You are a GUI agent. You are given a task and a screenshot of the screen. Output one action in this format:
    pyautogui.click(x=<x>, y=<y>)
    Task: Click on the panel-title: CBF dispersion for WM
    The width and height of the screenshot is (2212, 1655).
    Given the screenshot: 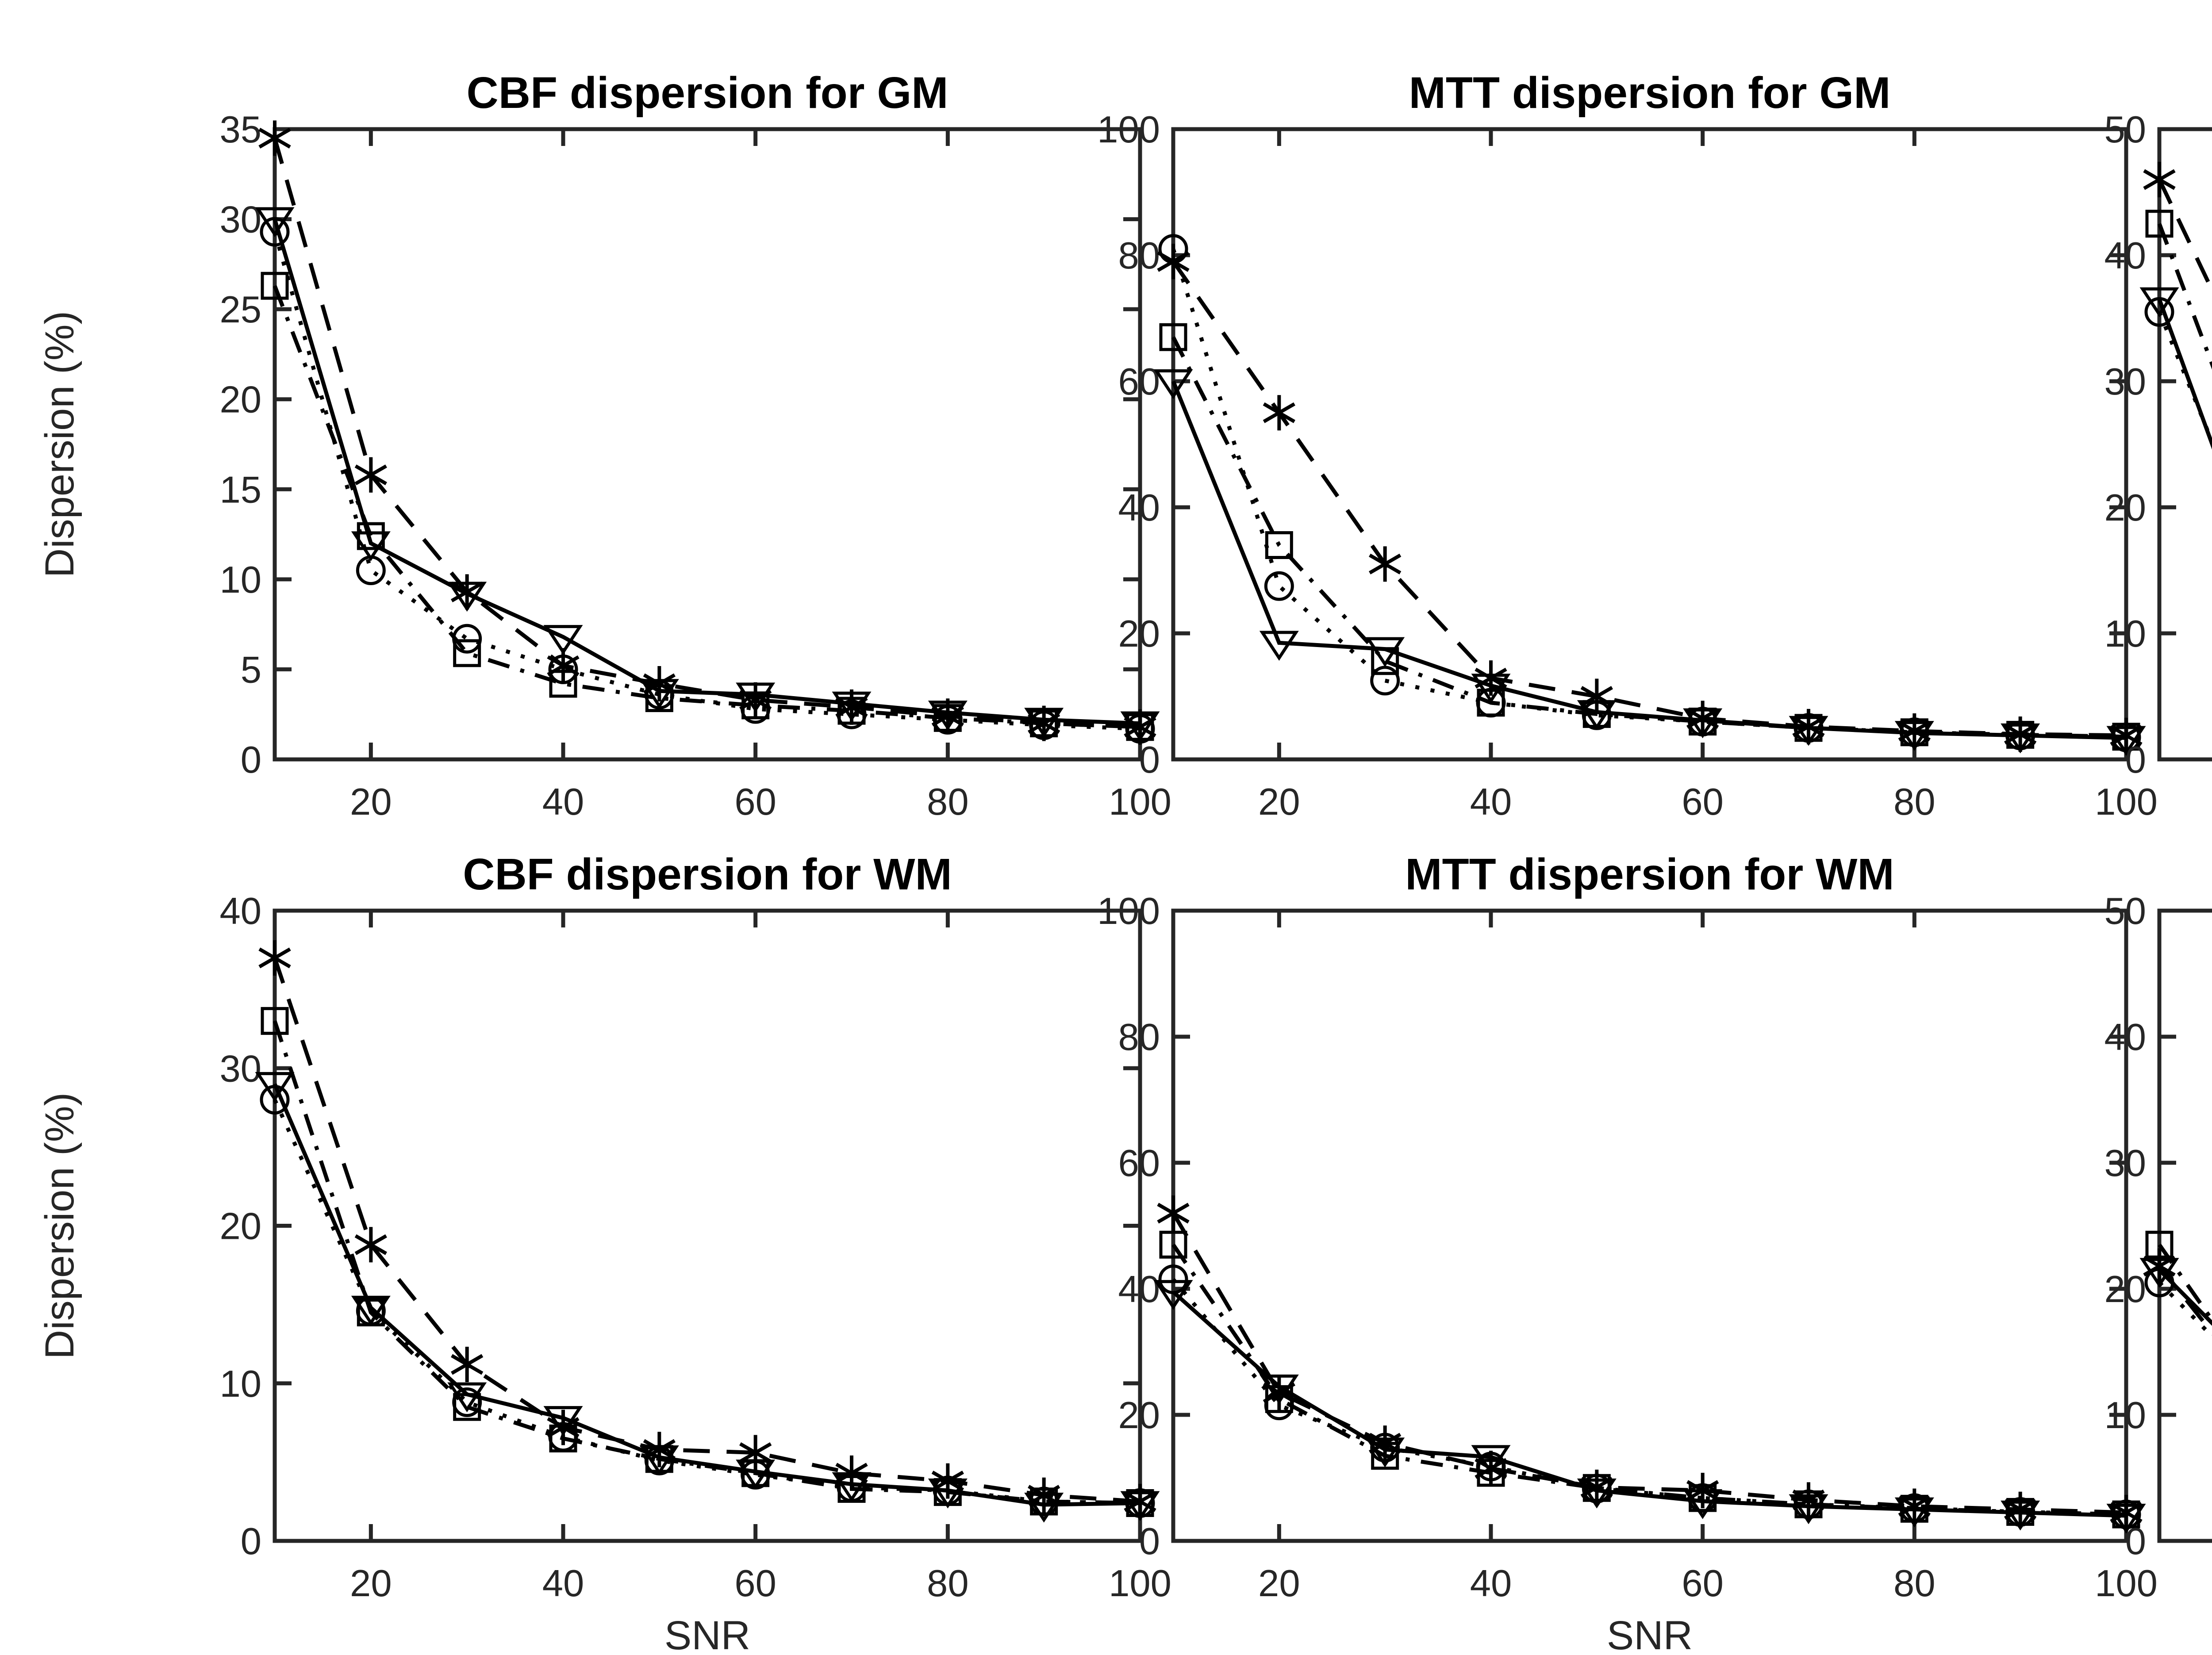 What is the action you would take?
    pyautogui.click(x=707, y=874)
    